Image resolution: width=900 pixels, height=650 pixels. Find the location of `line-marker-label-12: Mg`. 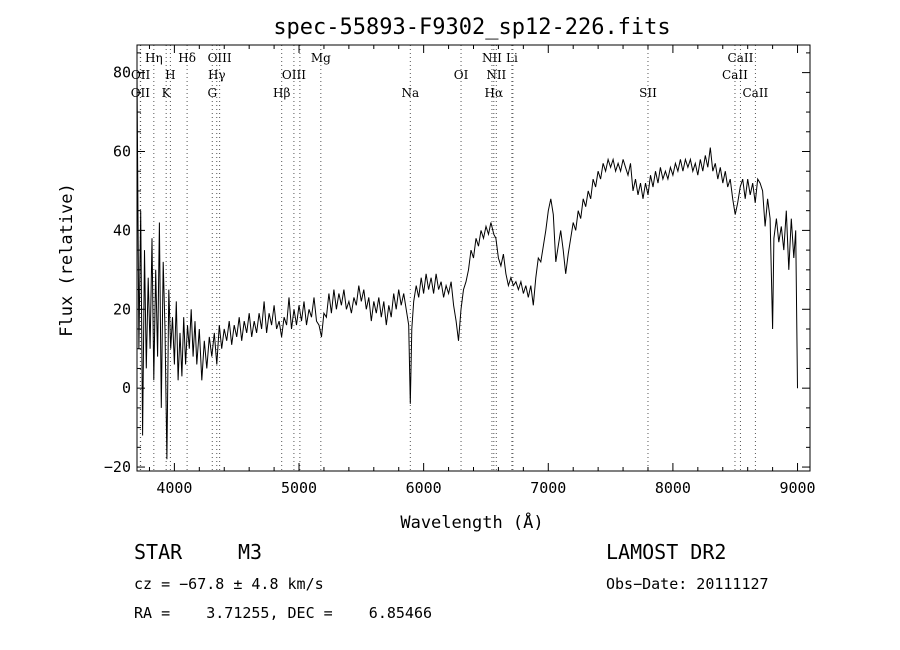

line-marker-label-12: Mg is located at coordinates (321, 58).